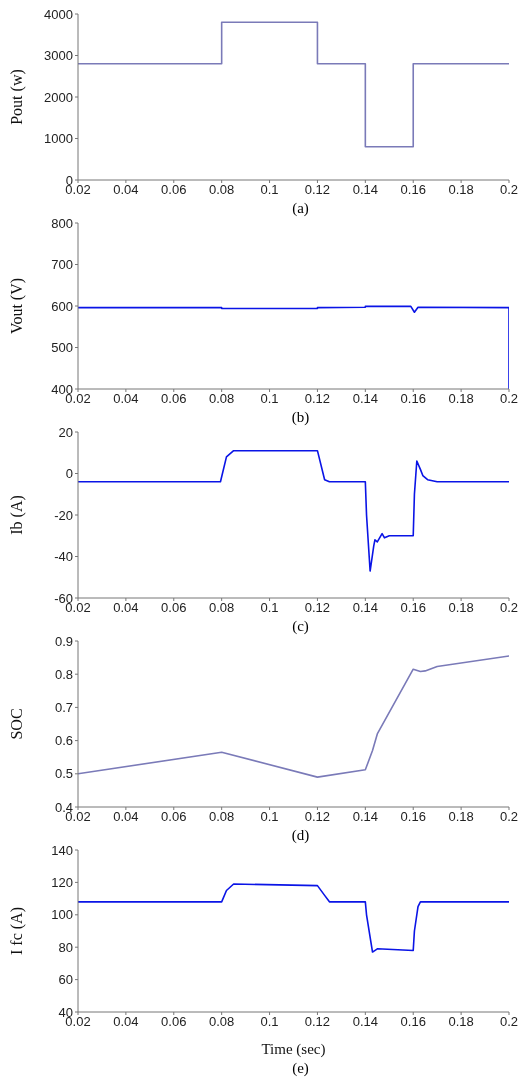 Image resolution: width=531 pixels, height=1079 pixels. Describe the element at coordinates (16, 515) in the screenshot. I see `y-axis-title: Ib (A)` at that location.